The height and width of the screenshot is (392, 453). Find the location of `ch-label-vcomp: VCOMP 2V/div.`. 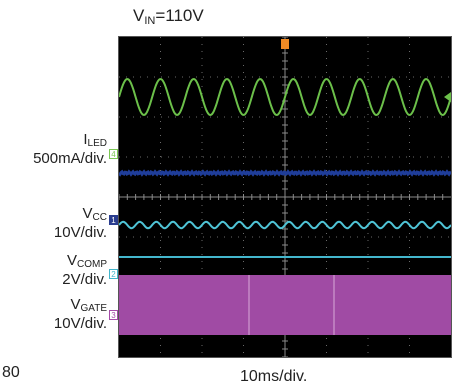

ch-label-vcomp: VCOMP 2V/div. is located at coordinates (84, 270).